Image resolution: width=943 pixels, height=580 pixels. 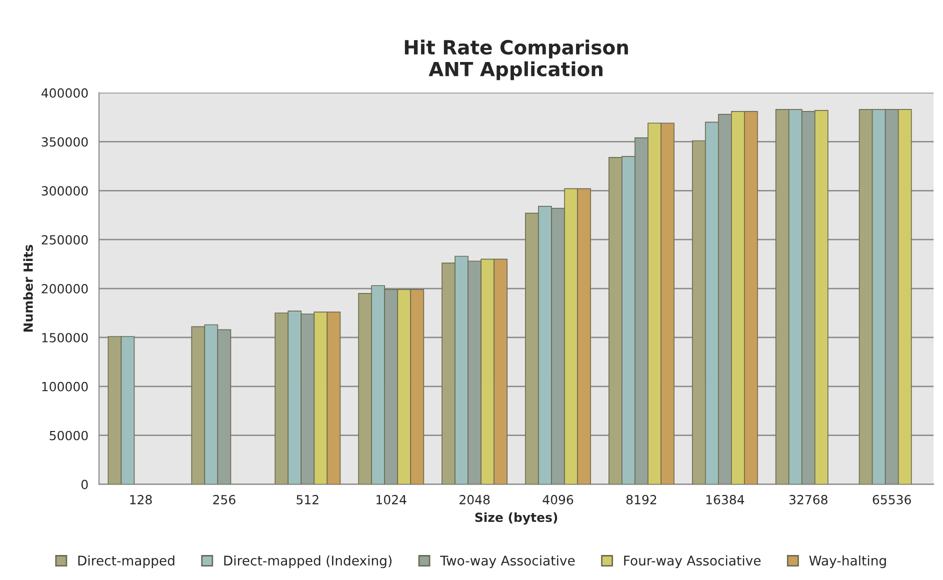 What do you see at coordinates (891, 499) in the screenshot?
I see `x-tick-label: 65536` at bounding box center [891, 499].